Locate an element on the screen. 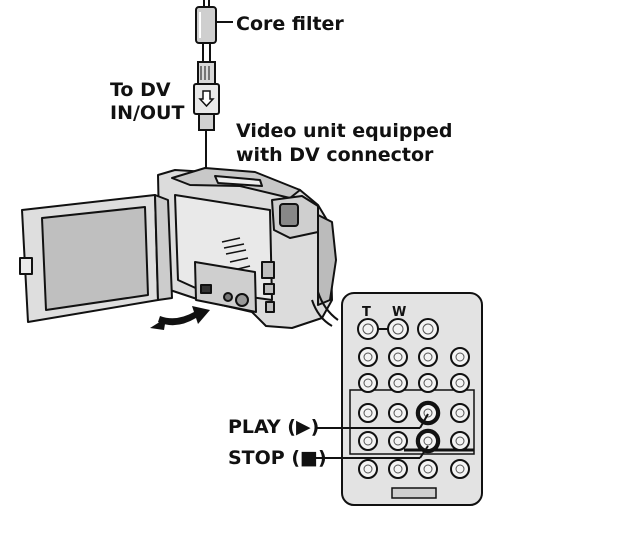 Image resolution: width=640 pixels, height=535 pixels. rotate-arrow-icon is located at coordinates (180, 318).